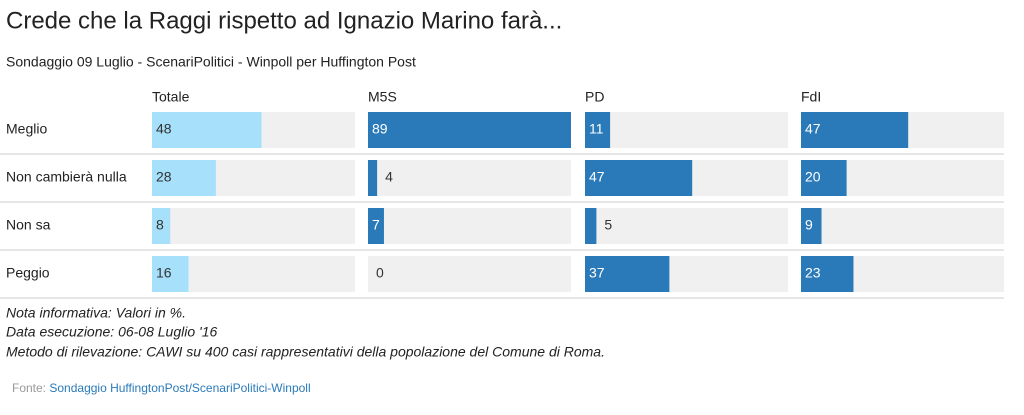 The width and height of the screenshot is (1024, 415). I want to click on value-label: 4, so click(389, 177).